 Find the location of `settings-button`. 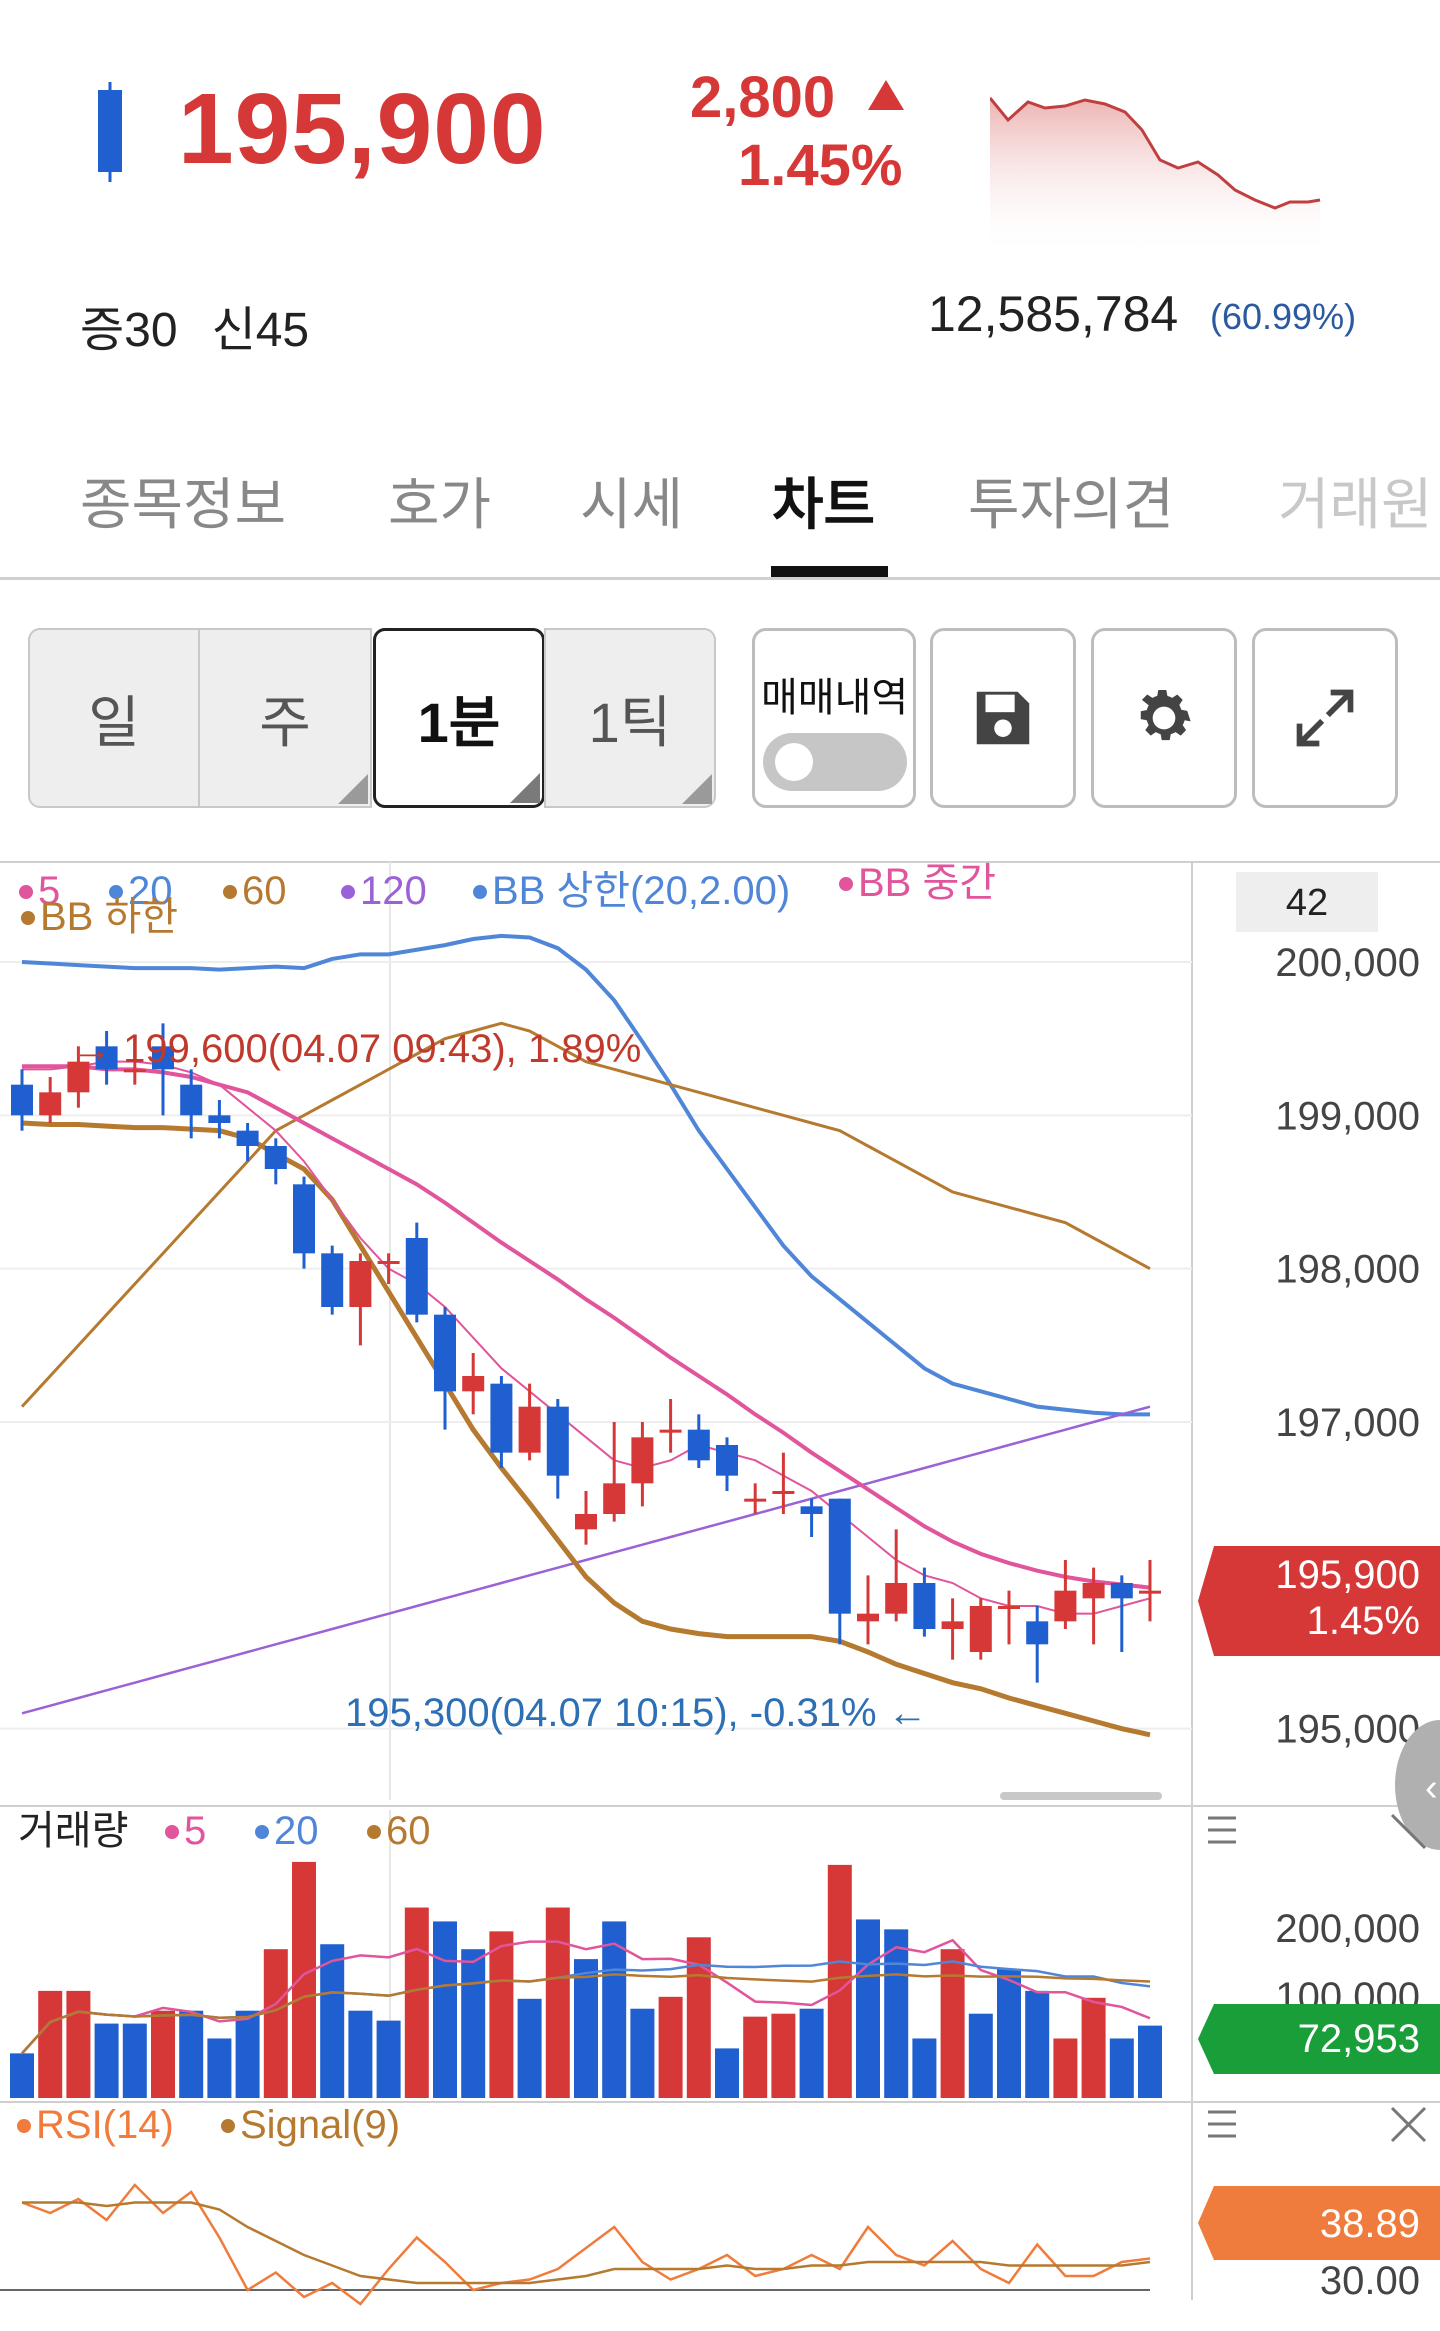

settings-button is located at coordinates (1164, 718).